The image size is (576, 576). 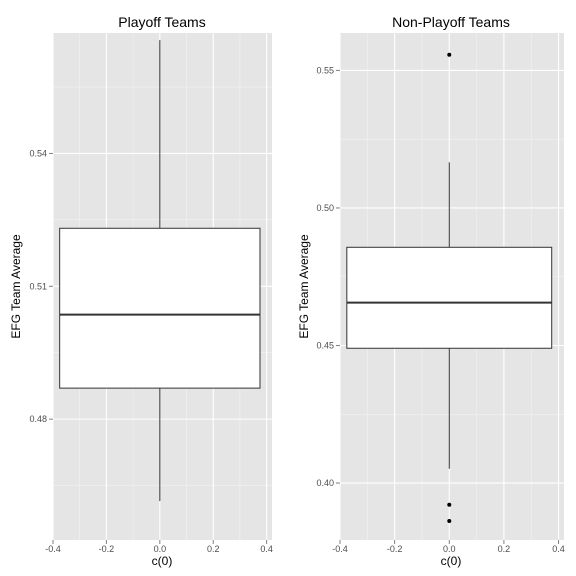 I want to click on y-tick-label: 0.50, so click(x=325, y=208).